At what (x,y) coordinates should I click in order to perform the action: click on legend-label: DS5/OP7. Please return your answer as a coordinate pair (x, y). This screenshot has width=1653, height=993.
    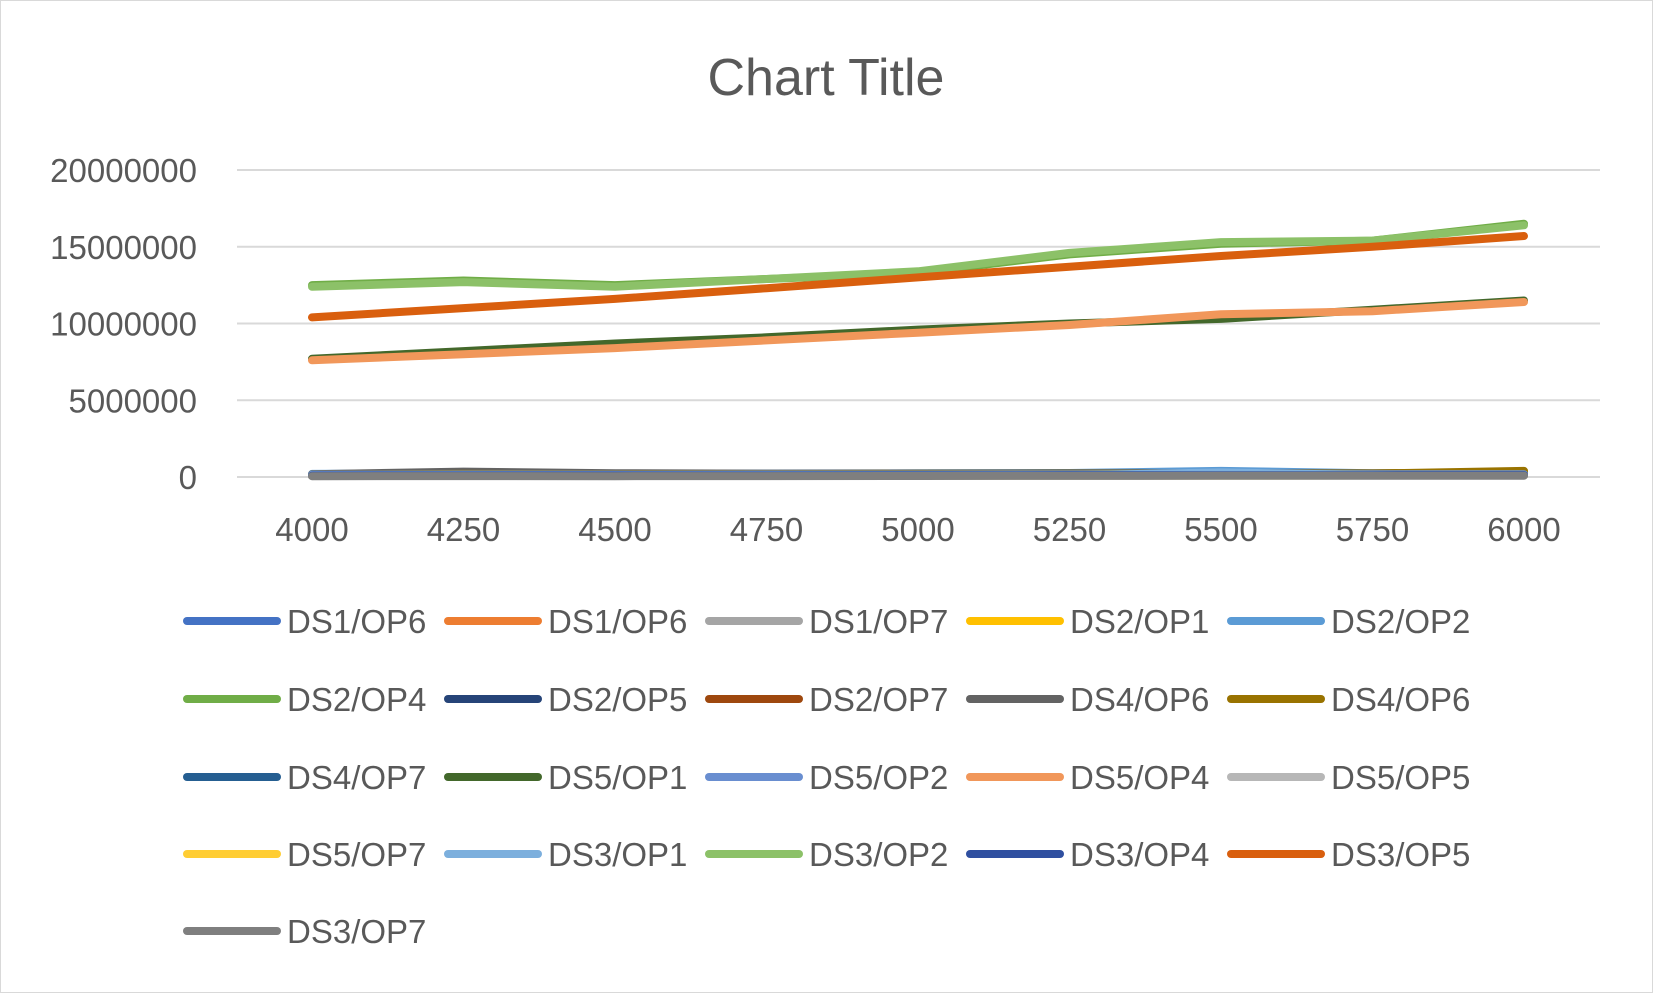
    Looking at the image, I should click on (356, 854).